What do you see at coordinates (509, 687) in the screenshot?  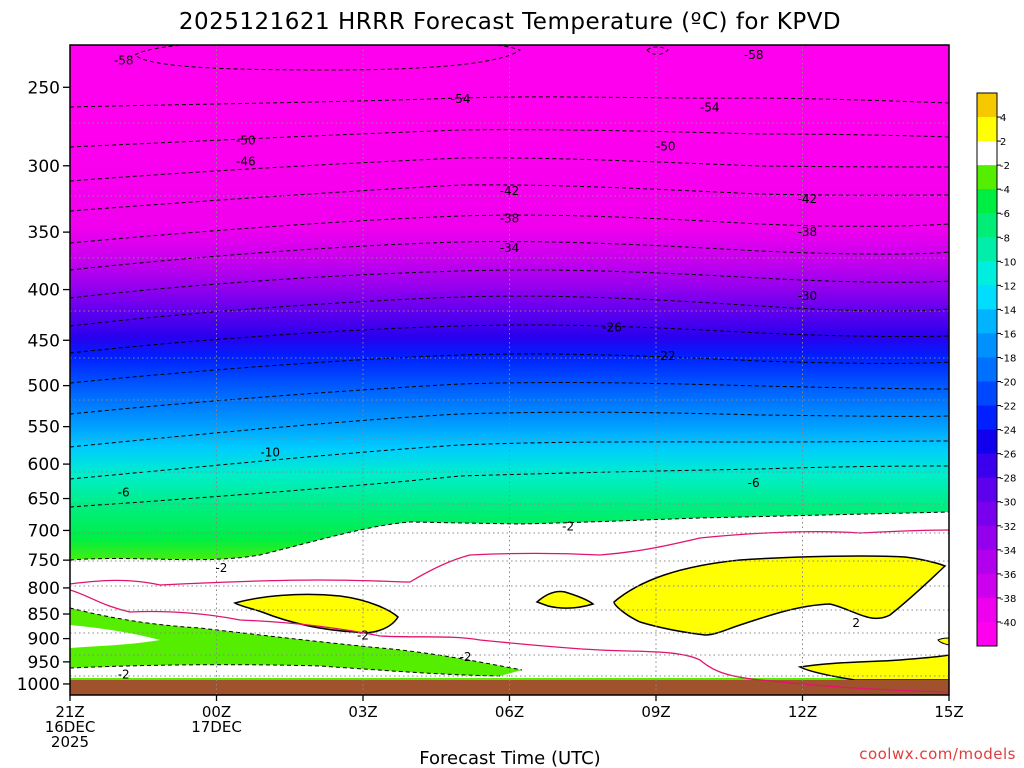 I see `terrain-fill` at bounding box center [509, 687].